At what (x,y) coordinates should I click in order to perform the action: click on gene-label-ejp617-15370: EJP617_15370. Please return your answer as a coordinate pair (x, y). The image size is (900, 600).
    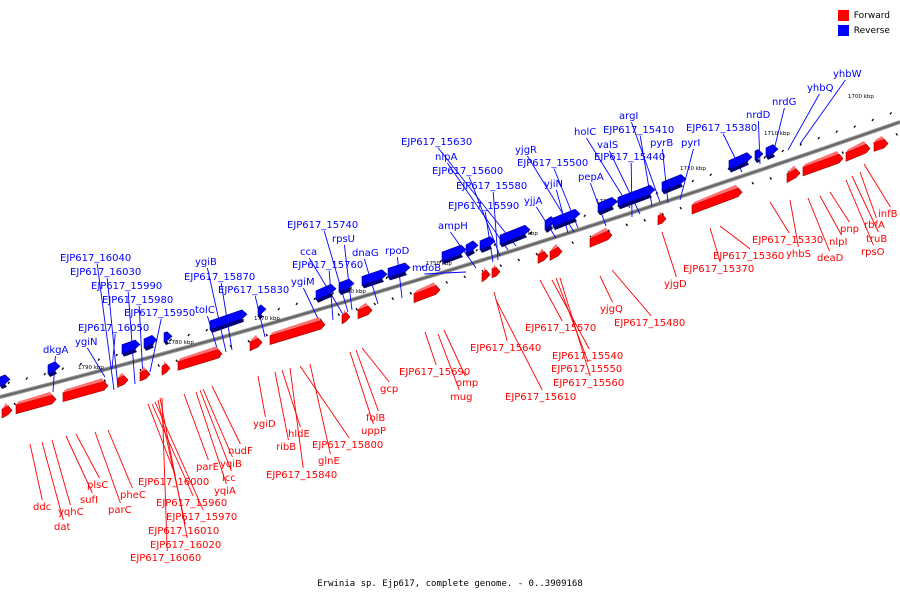
    Looking at the image, I should click on (718, 269).